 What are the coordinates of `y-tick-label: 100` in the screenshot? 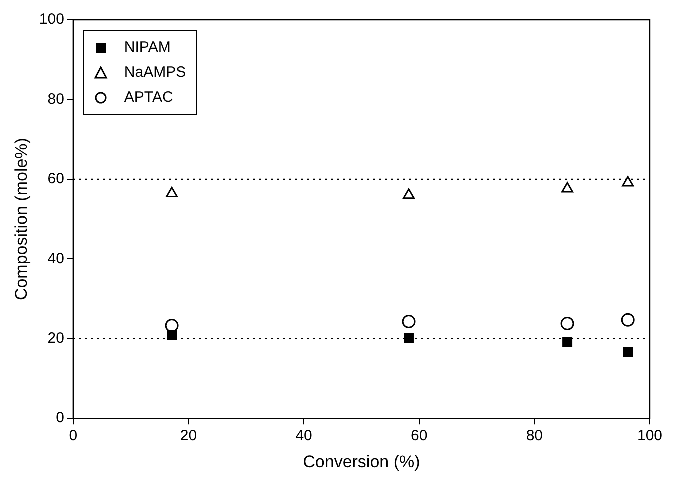 It's located at (51, 19).